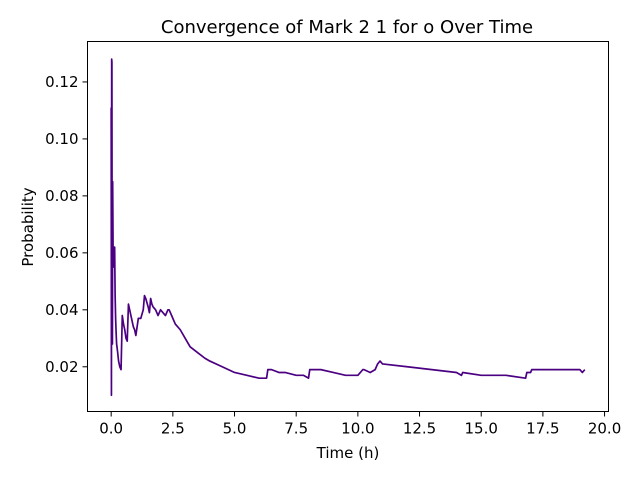 Image resolution: width=640 pixels, height=480 pixels. I want to click on x-tick-label: 5.0, so click(235, 429).